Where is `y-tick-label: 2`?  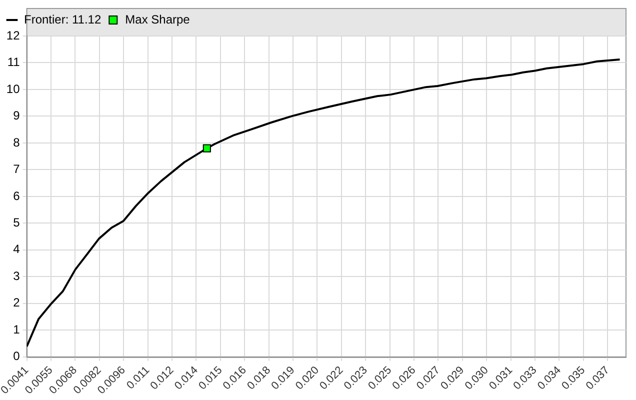
y-tick-label: 2 is located at coordinates (16, 303).